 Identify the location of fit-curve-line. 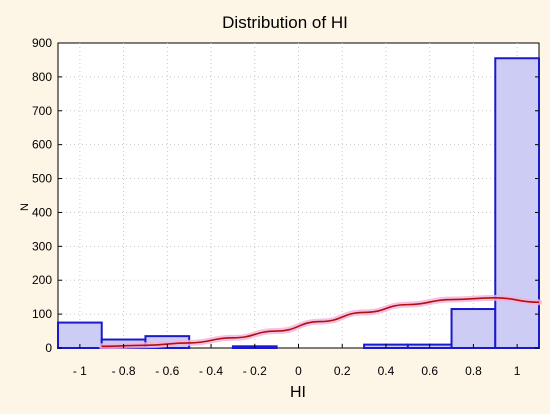
(320, 322).